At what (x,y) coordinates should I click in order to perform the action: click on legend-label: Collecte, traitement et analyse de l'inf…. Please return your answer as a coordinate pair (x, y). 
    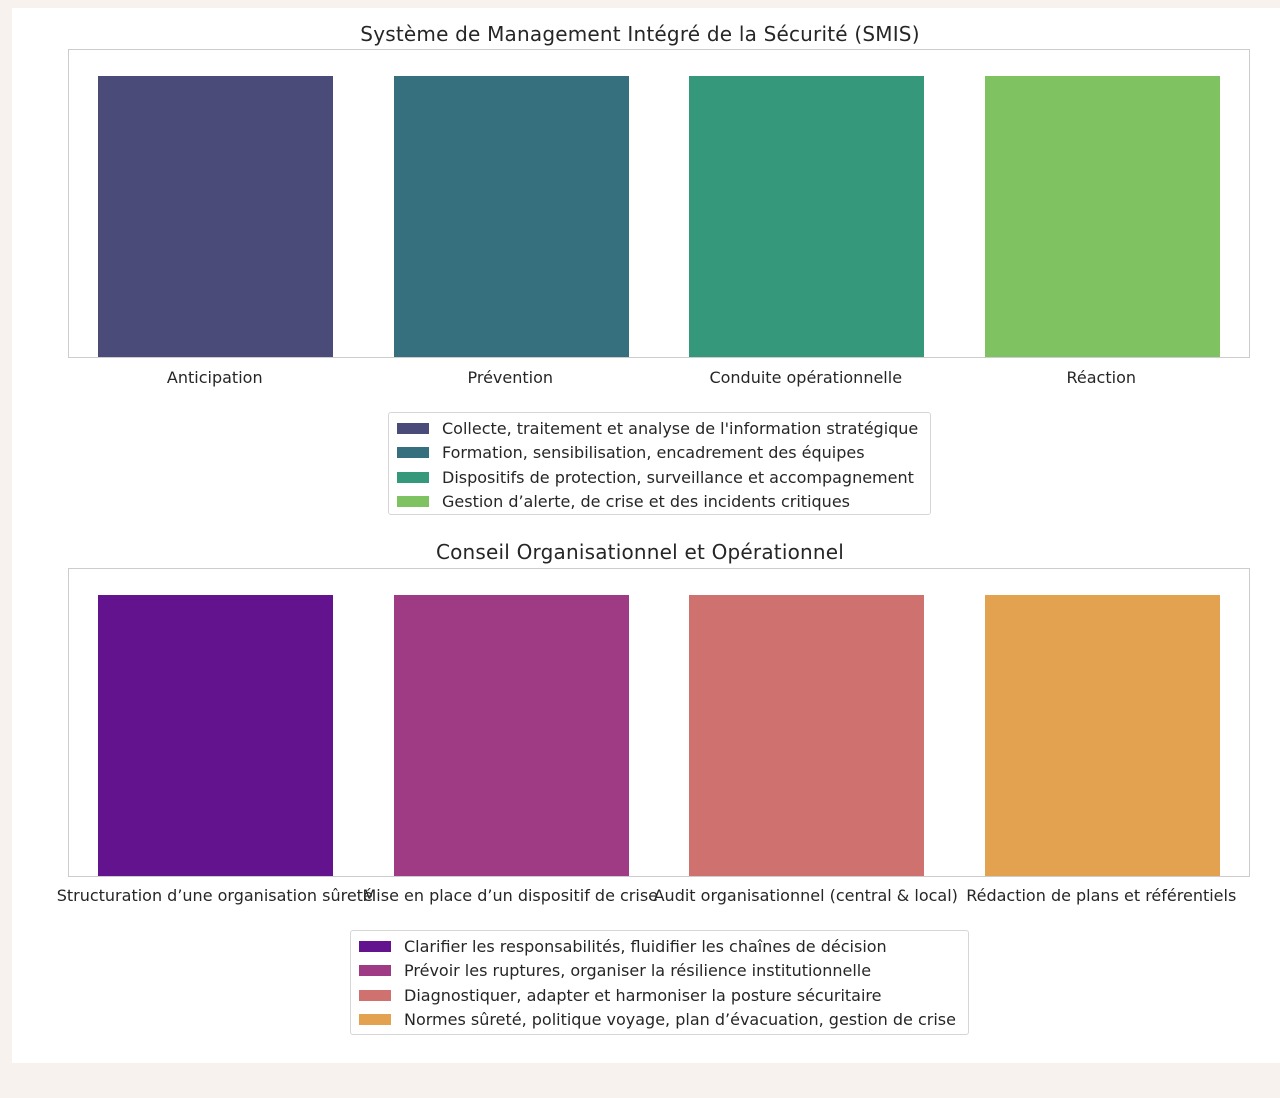
    Looking at the image, I should click on (680, 428).